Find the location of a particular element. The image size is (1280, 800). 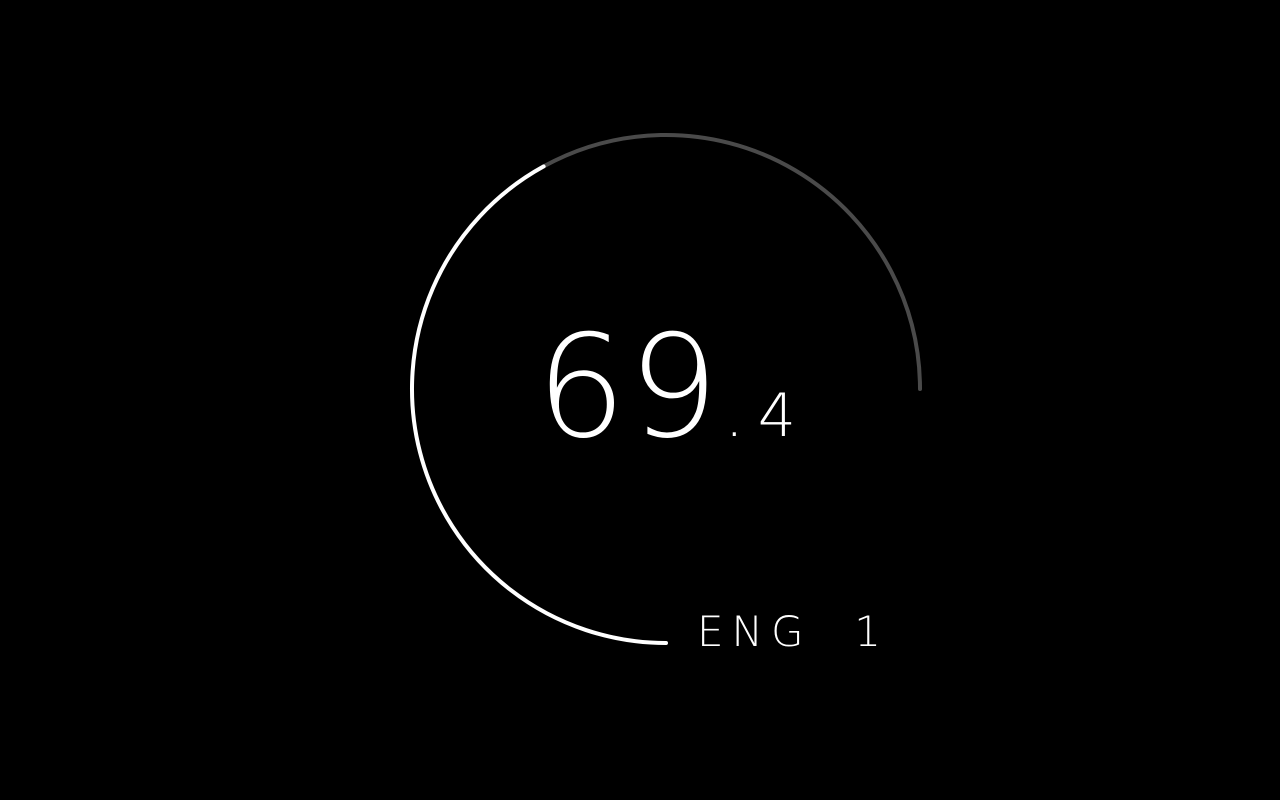

engine-value-readout: 69 . 4 is located at coordinates (666, 387).